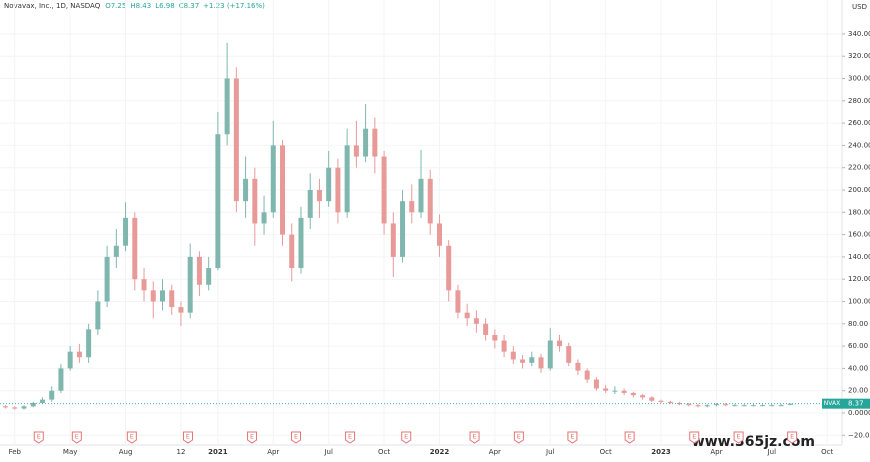  Describe the element at coordinates (180, 452) in the screenshot. I see `x-tick-label: 12` at that location.